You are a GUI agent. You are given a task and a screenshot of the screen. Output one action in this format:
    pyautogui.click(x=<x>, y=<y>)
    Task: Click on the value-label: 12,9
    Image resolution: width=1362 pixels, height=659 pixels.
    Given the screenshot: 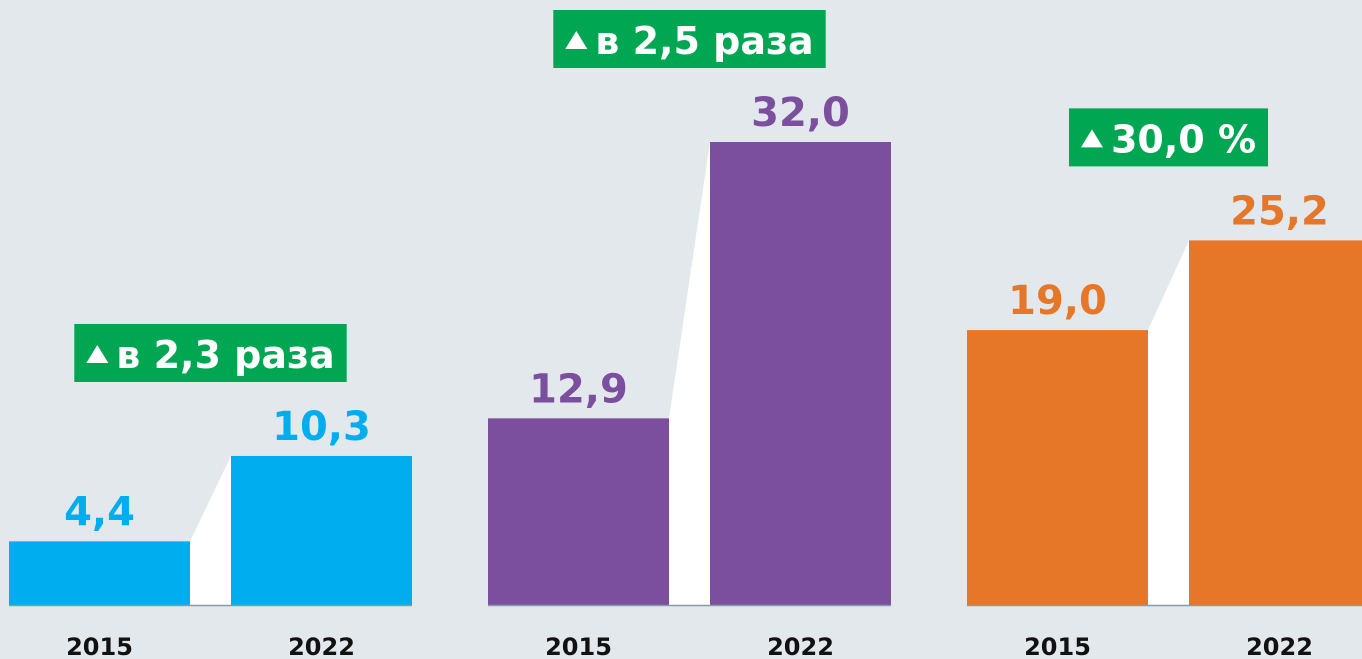 What is the action you would take?
    pyautogui.click(x=578, y=389)
    